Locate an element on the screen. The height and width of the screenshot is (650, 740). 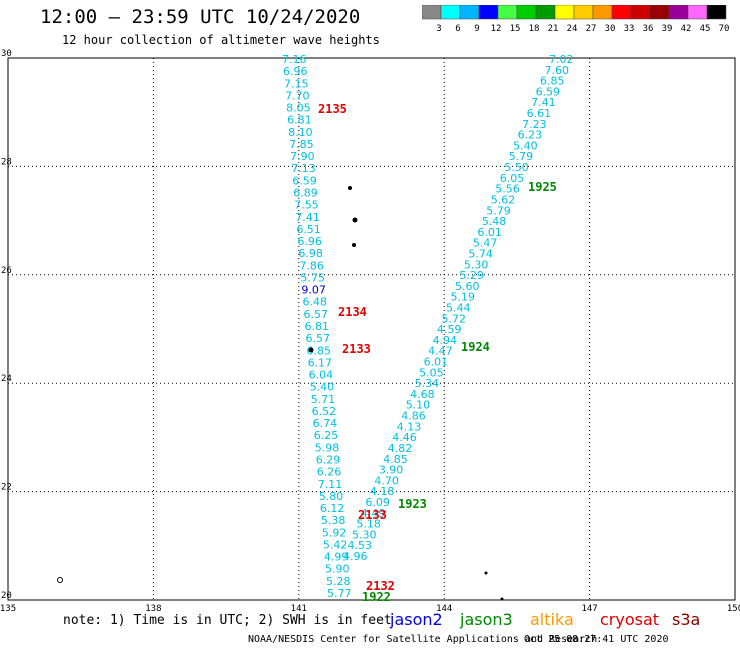
wave-height-value: 6.23 is located at coordinates (530, 135).